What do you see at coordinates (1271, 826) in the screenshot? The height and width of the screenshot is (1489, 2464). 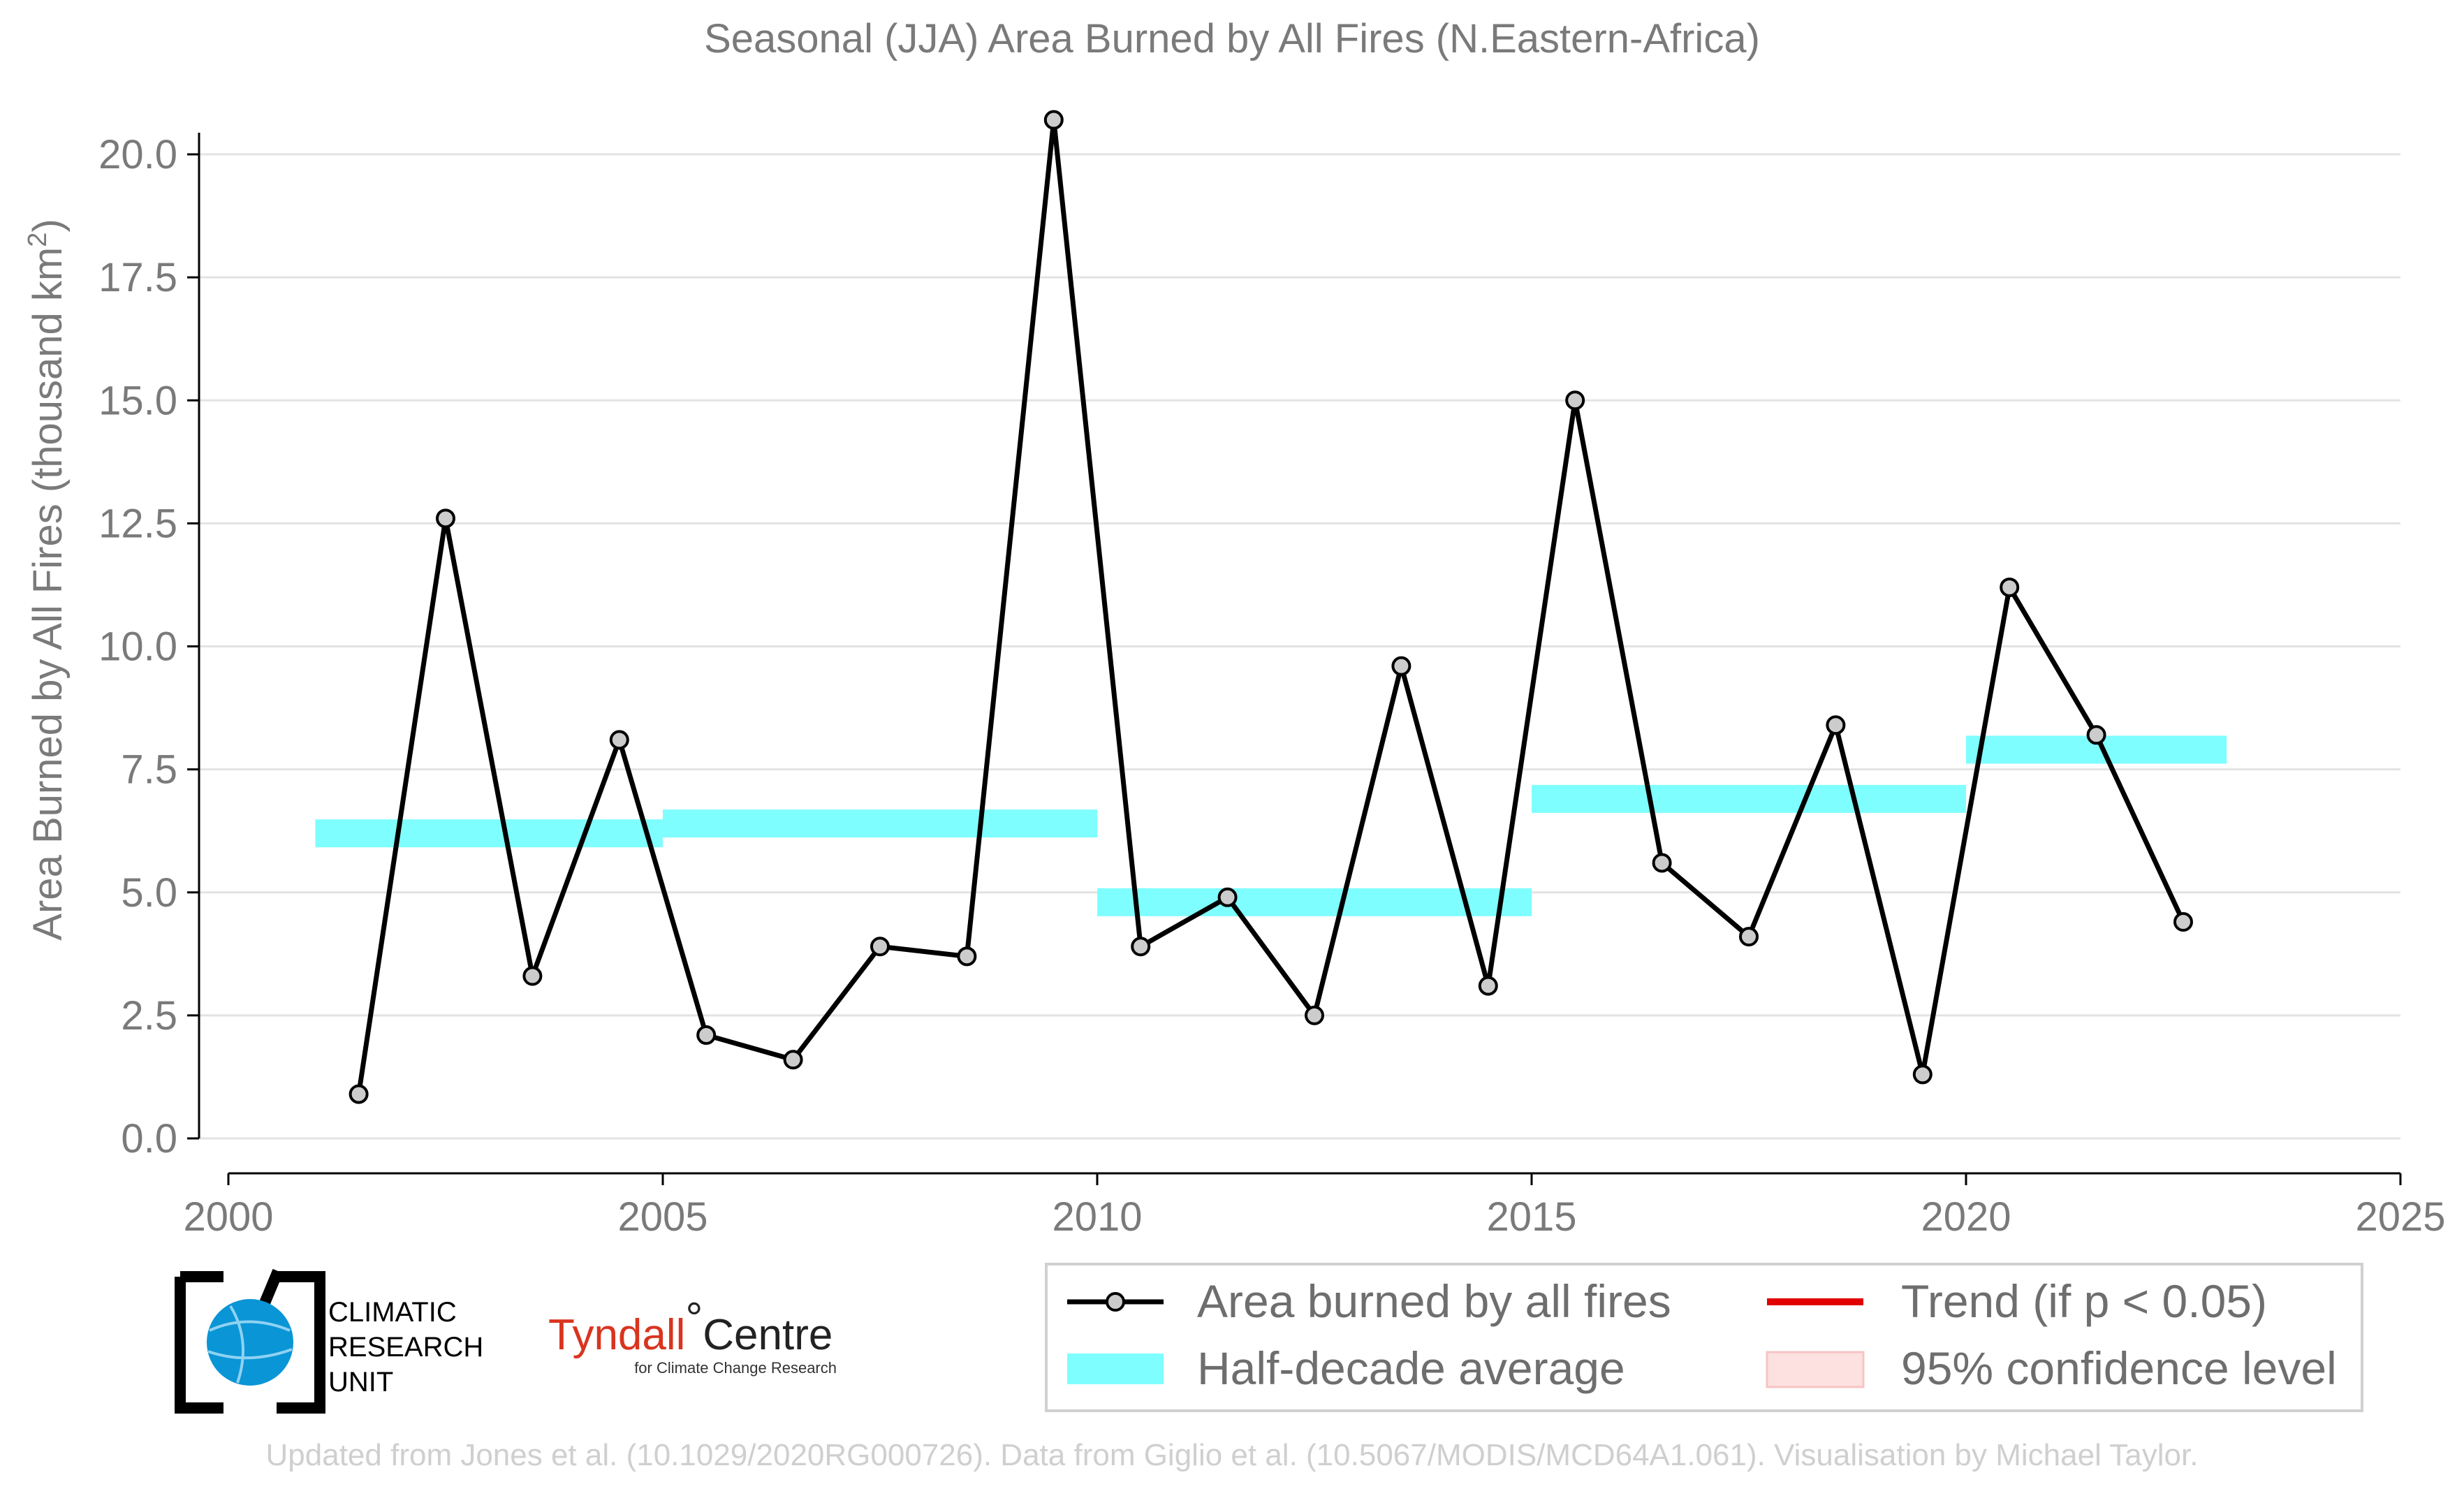 I see `half-decade-average-bands` at bounding box center [1271, 826].